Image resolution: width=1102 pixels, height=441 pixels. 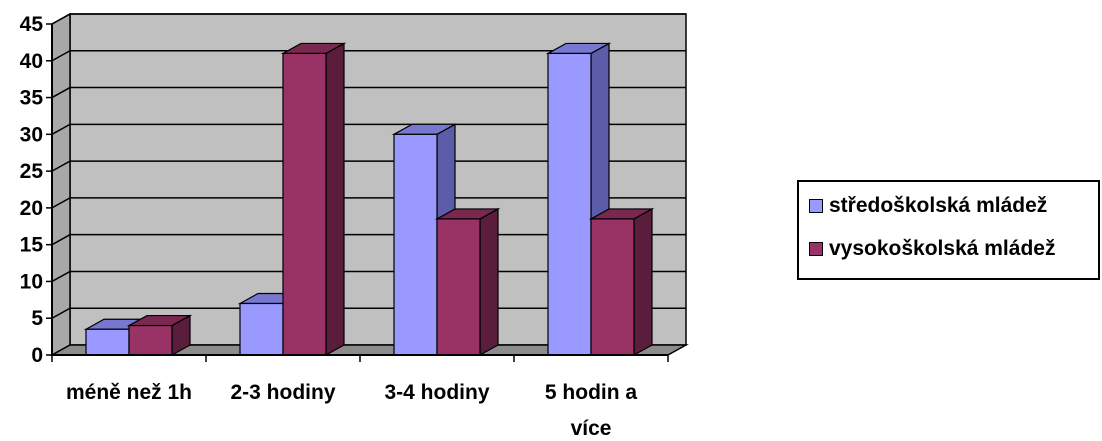 What do you see at coordinates (282, 392) in the screenshot?
I see `x-category-label: 2-3 hodiny` at bounding box center [282, 392].